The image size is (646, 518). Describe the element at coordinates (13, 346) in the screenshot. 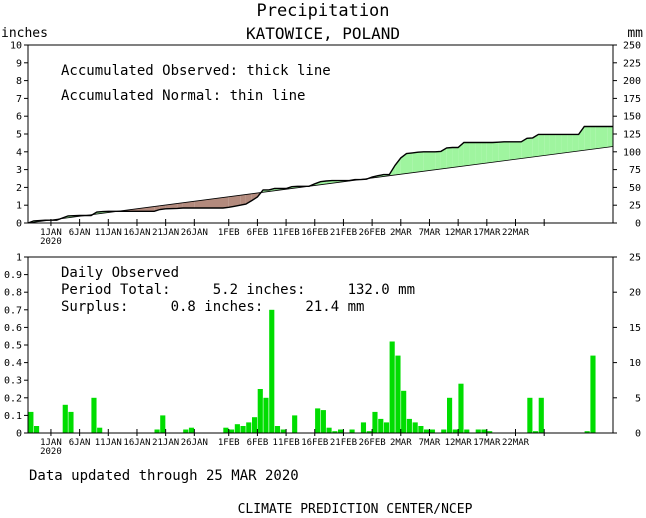

I see `daily-left-tick-label: 0.5` at that location.